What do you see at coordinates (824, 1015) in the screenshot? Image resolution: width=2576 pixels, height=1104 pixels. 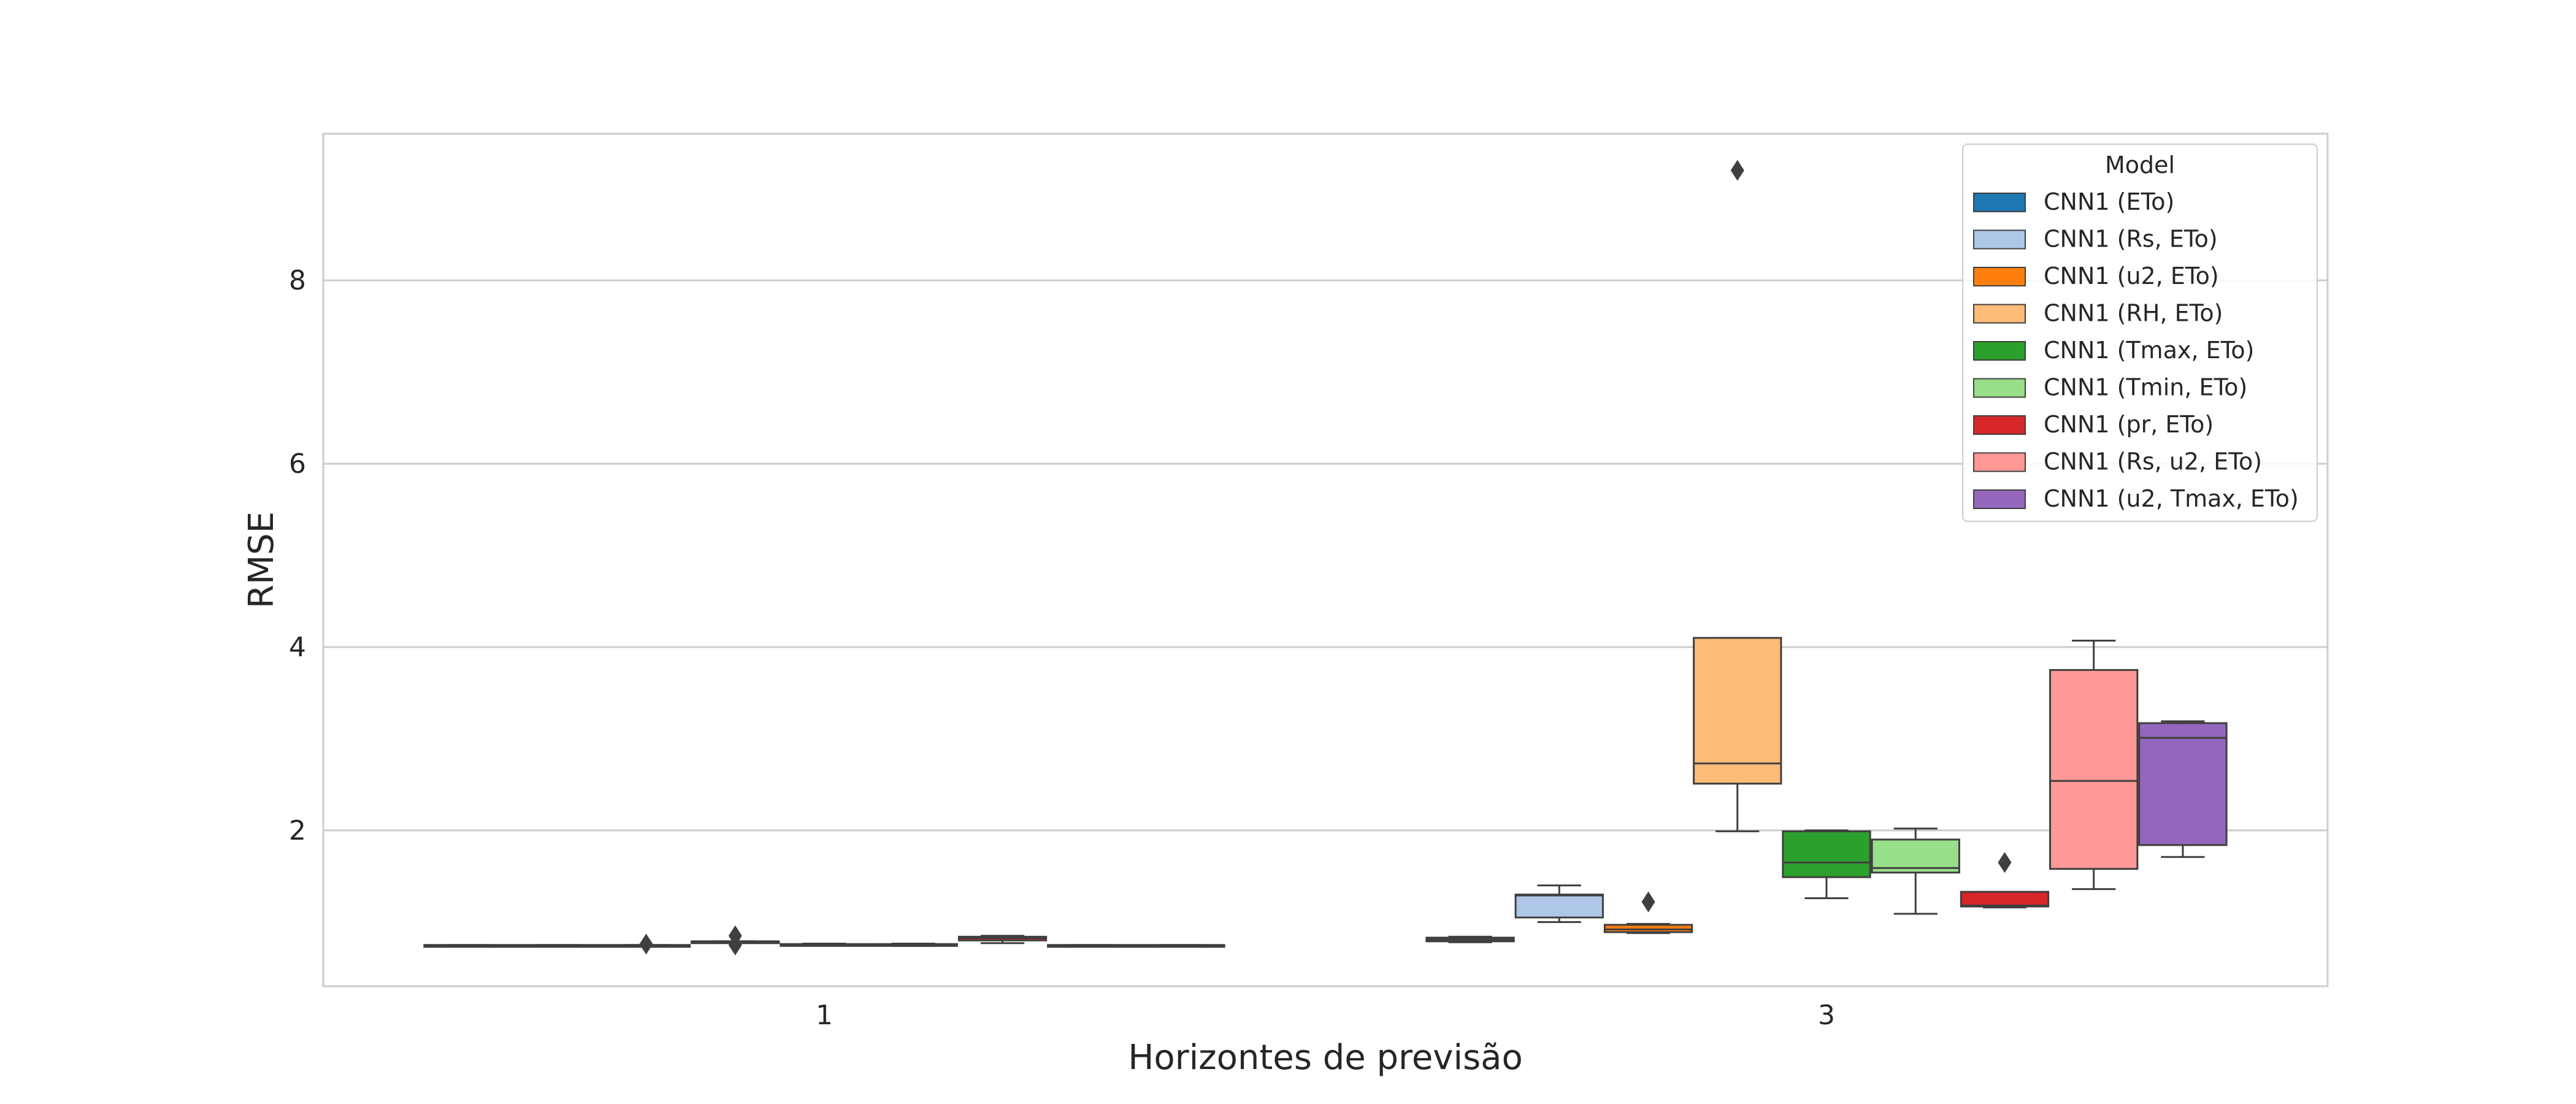 I see `x-tick-label: 1` at bounding box center [824, 1015].